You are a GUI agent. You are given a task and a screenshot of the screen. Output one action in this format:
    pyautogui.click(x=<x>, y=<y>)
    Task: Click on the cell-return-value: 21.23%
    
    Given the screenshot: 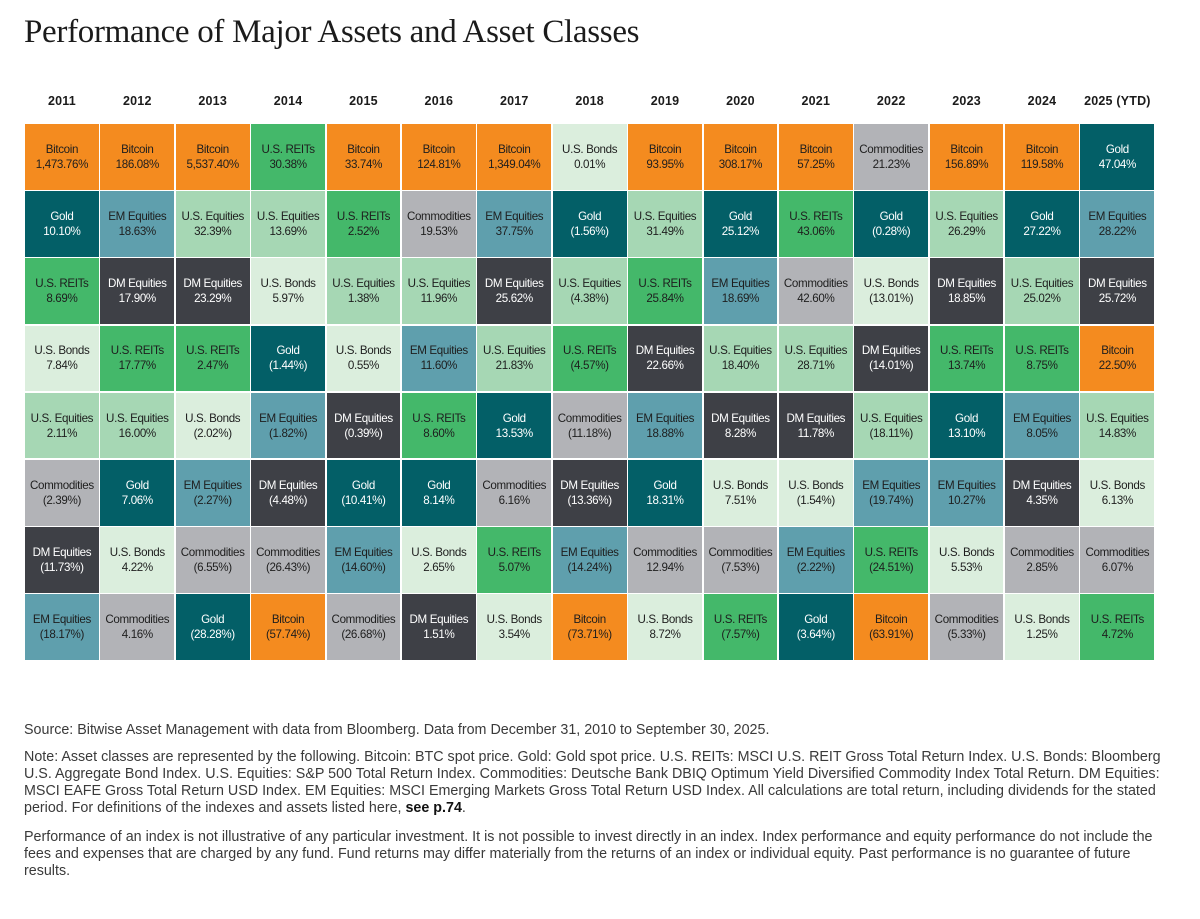 What is the action you would take?
    pyautogui.click(x=891, y=164)
    